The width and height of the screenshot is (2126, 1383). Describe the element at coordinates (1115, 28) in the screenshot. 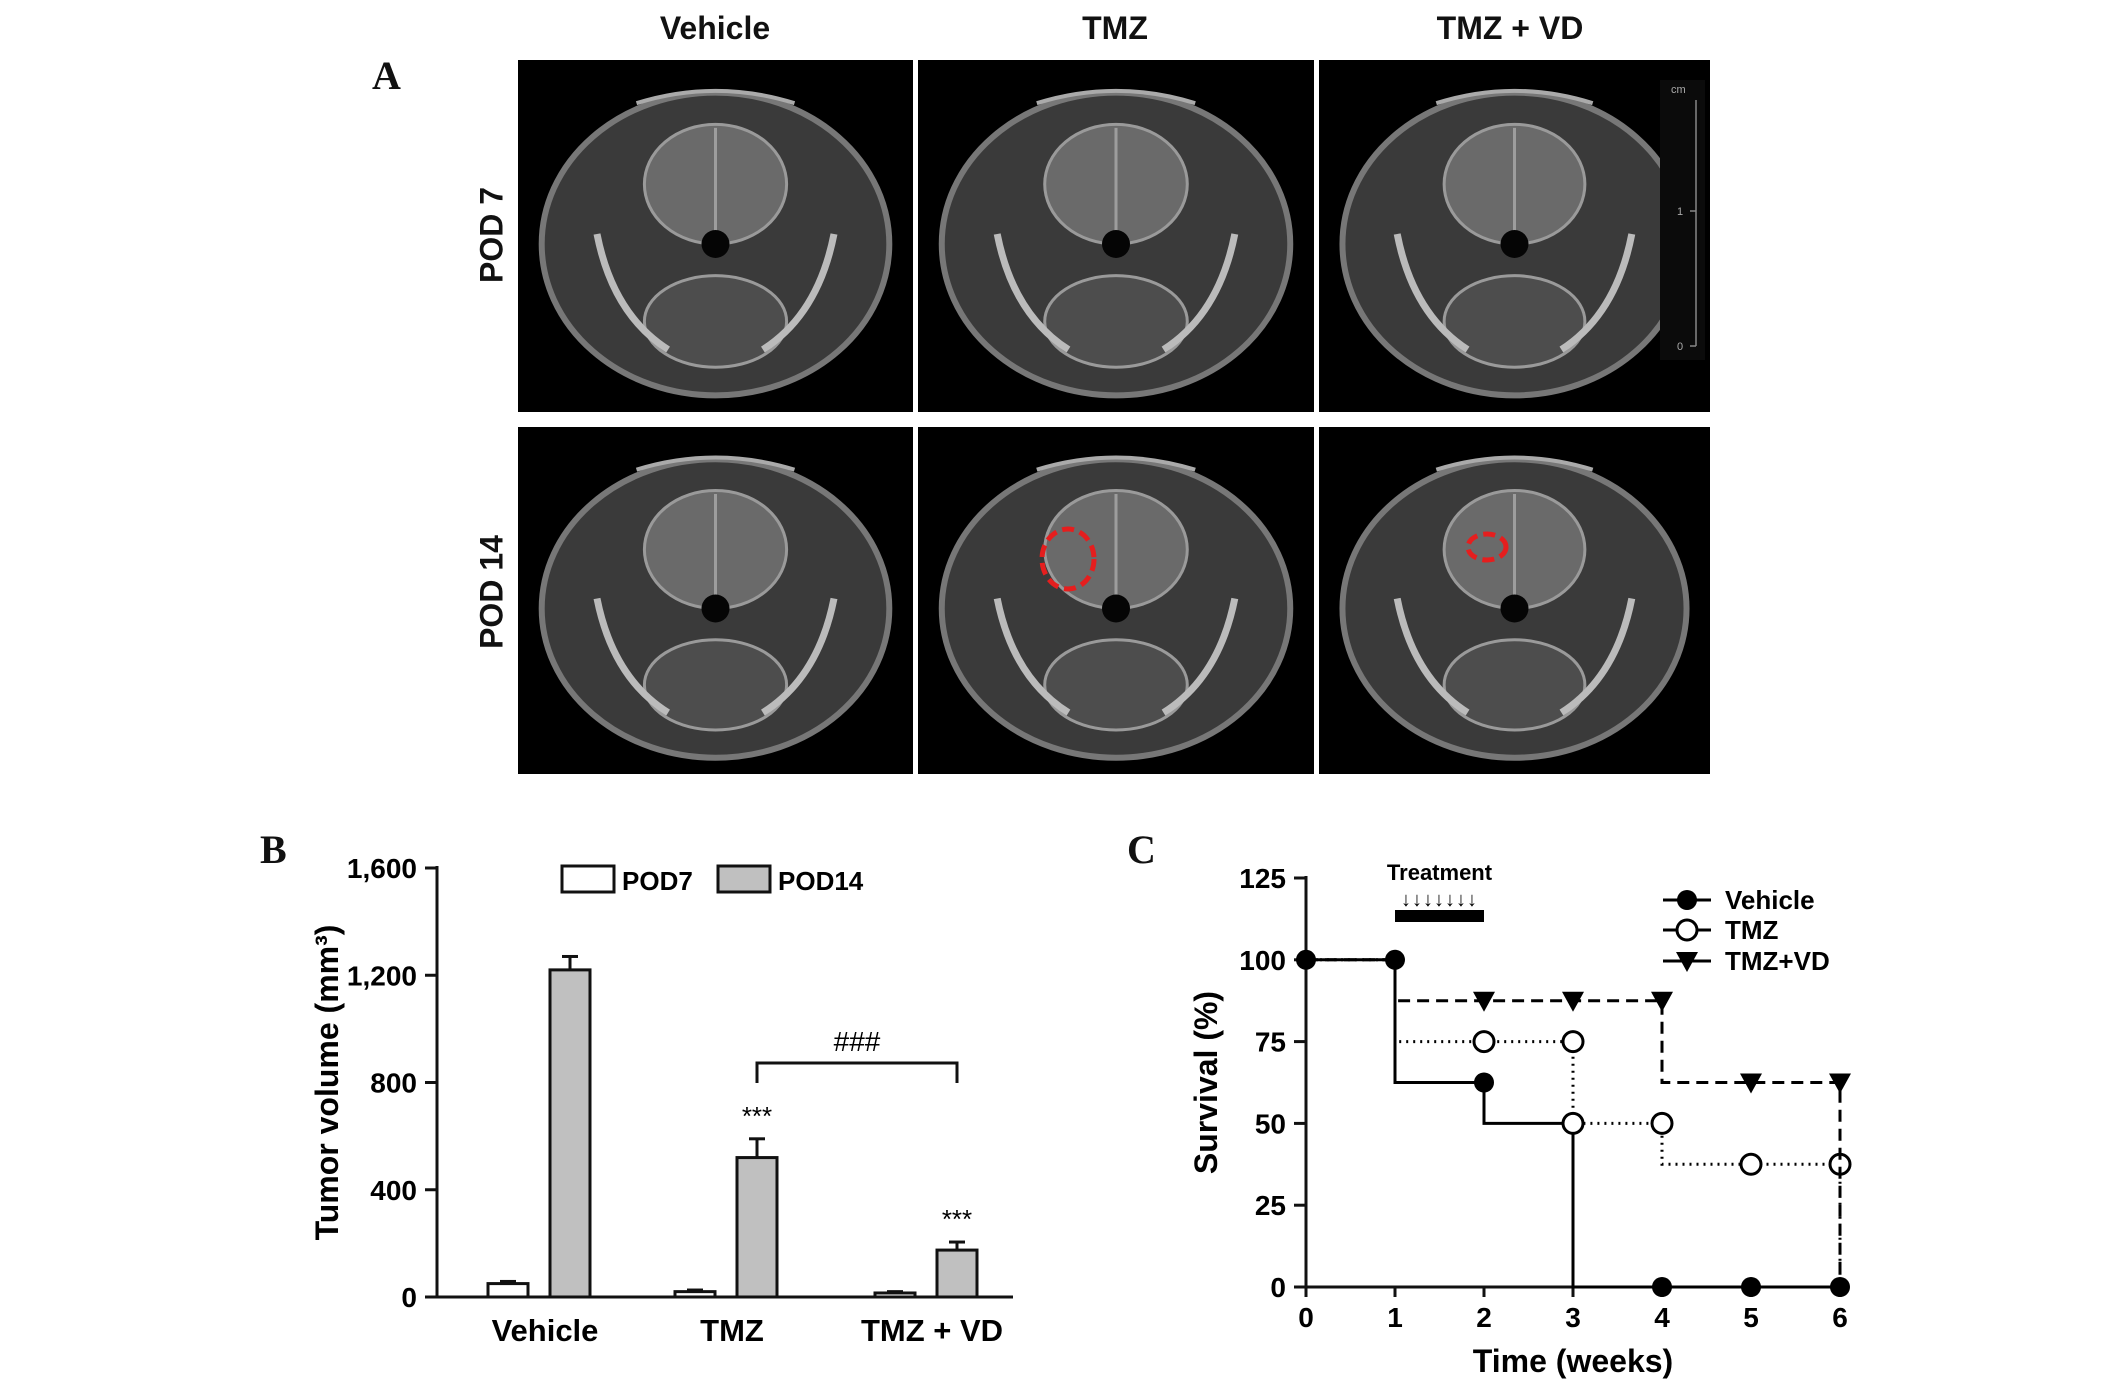

I see `column-label-tmz: TMZ` at that location.